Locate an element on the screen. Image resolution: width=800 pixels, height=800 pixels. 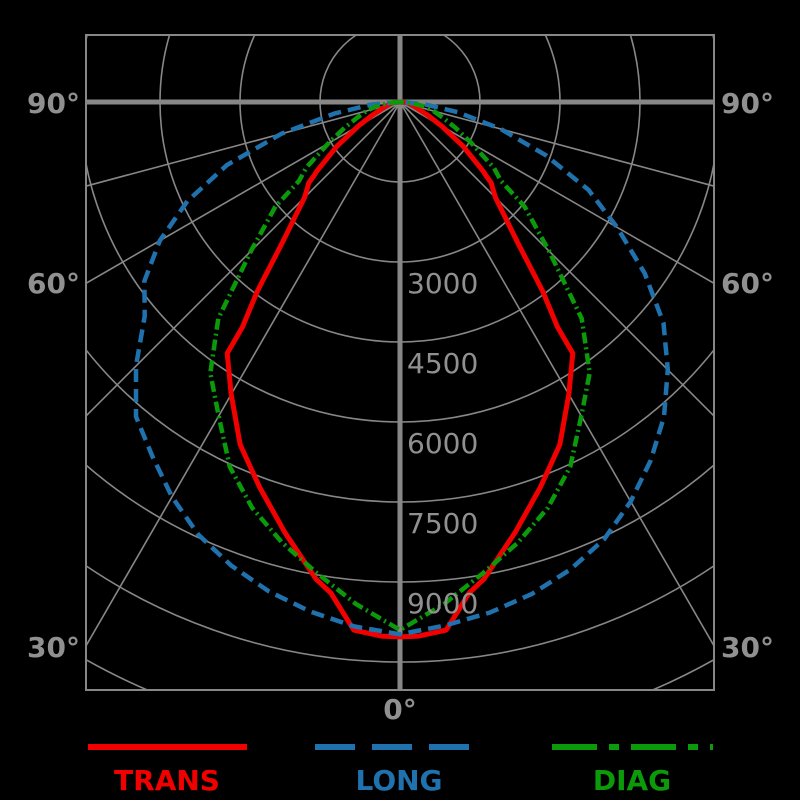
ring-label-9000: 9000 is located at coordinates (442, 603).